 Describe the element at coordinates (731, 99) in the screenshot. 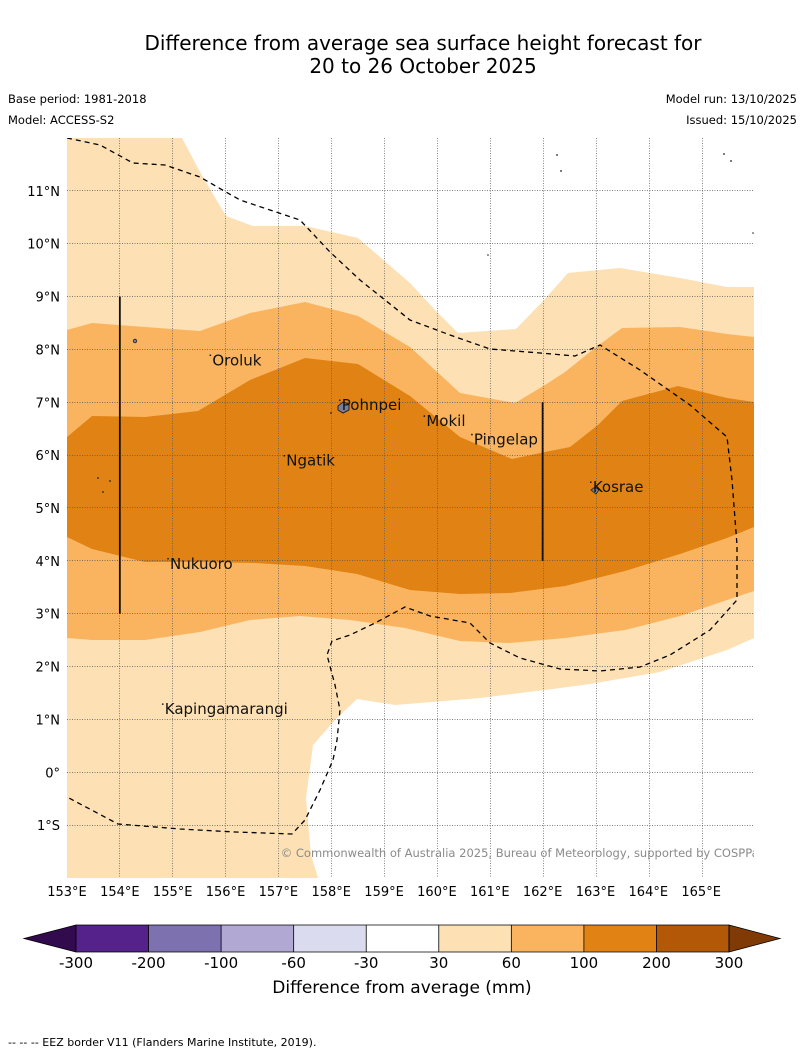

I see `model-run: Model run: 13/10/2025` at that location.